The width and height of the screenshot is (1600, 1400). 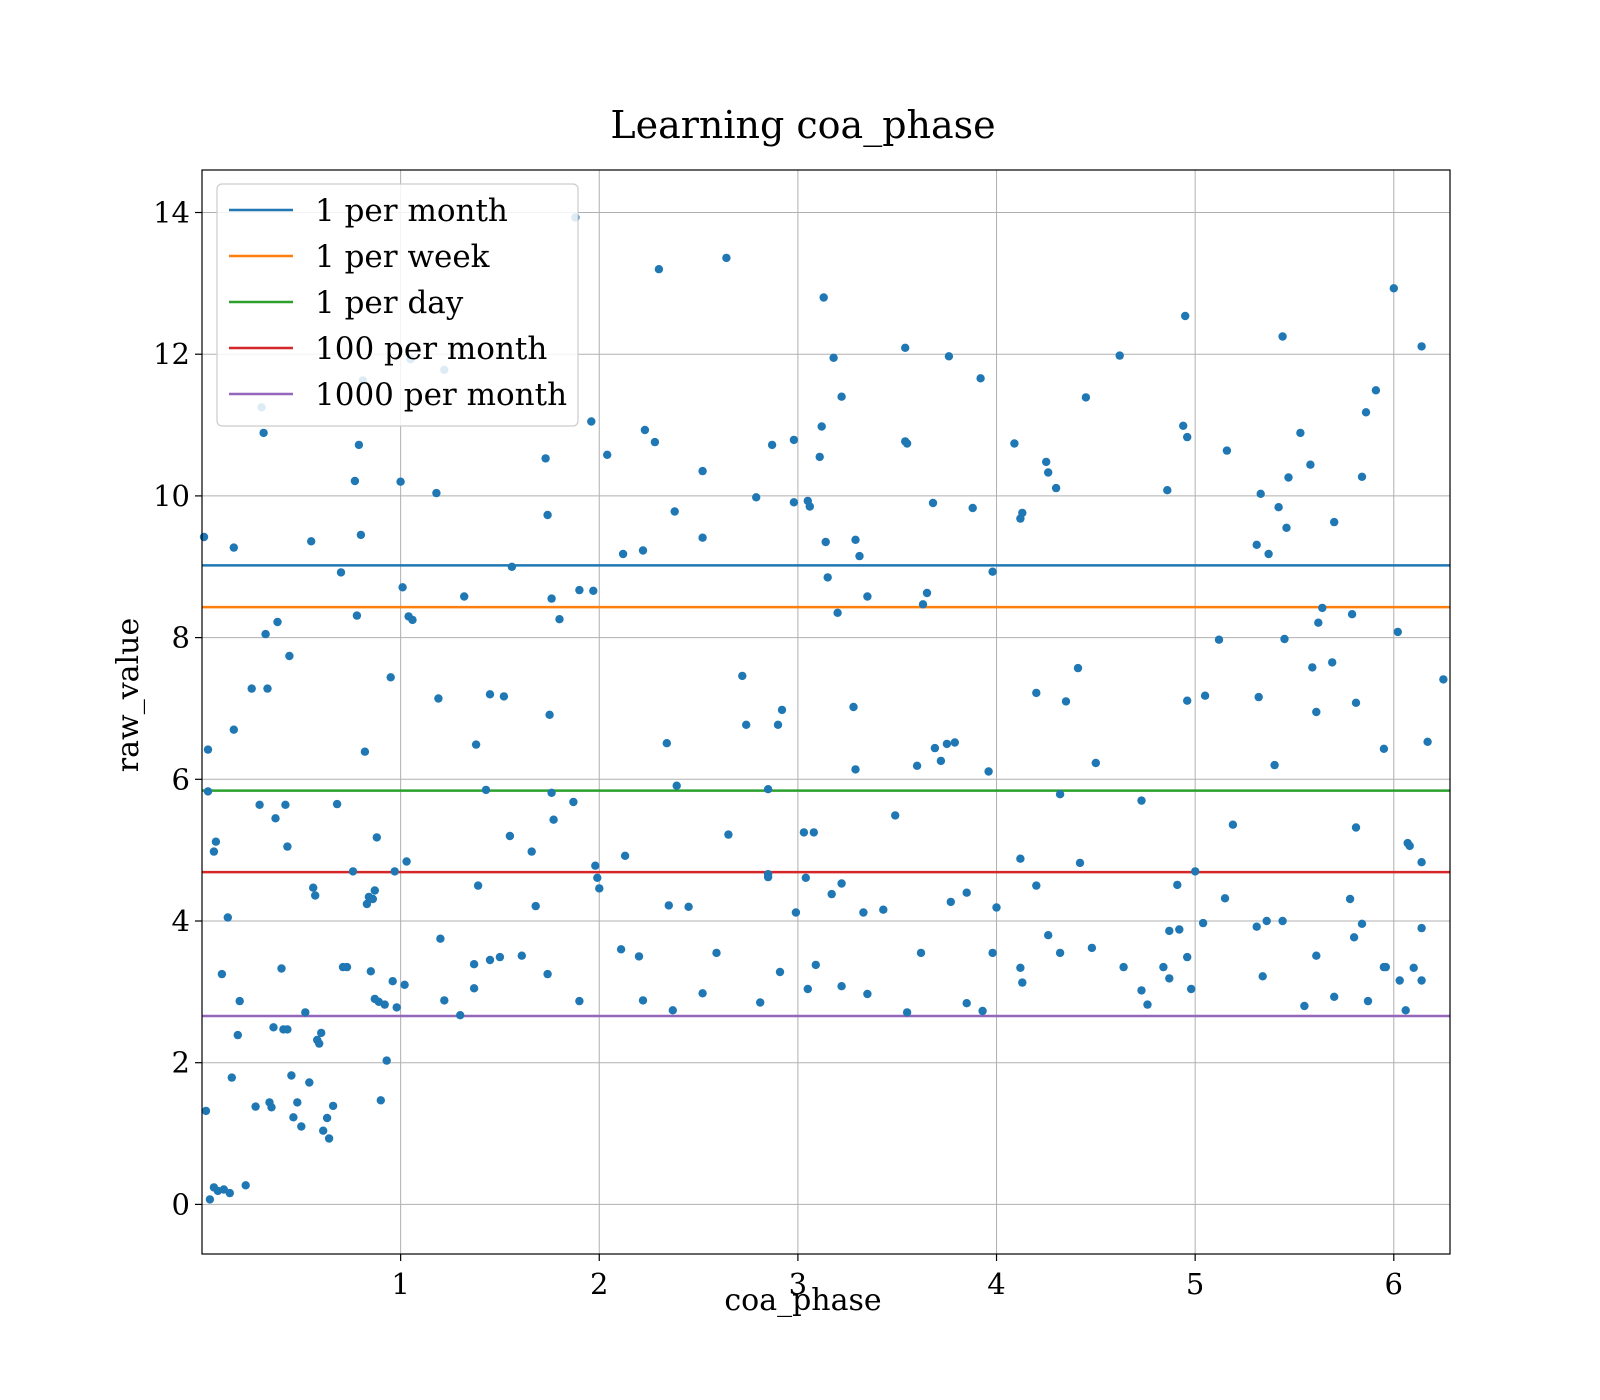 I want to click on y-tick-label-4: 8, so click(x=181, y=638).